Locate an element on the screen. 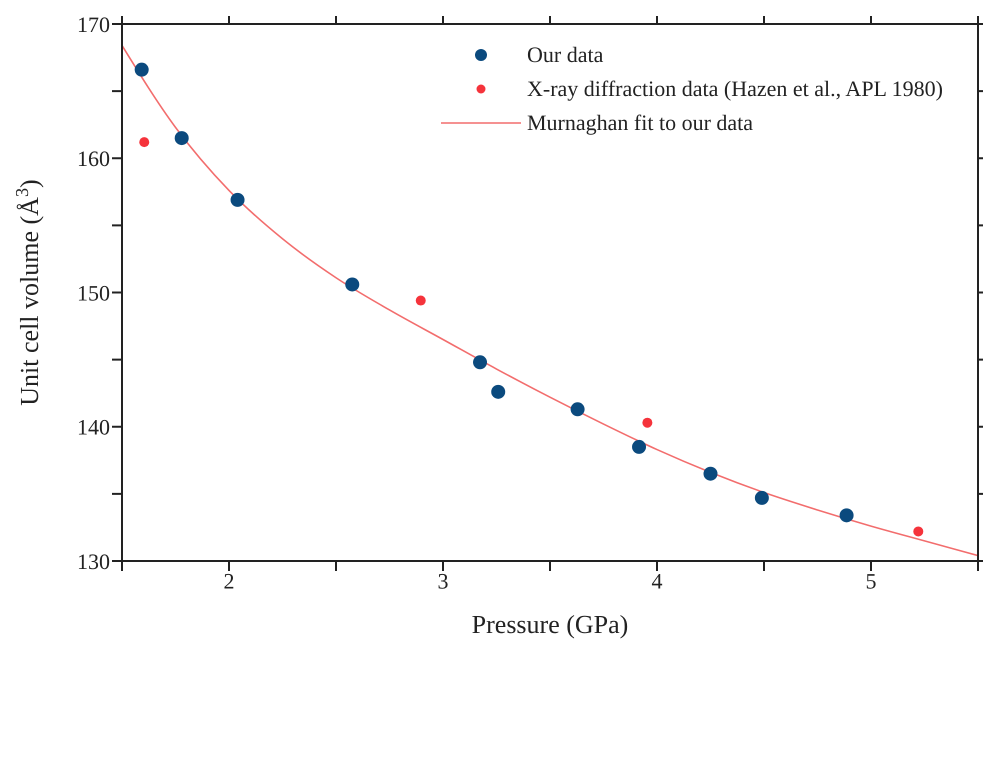 This screenshot has height=760, width=985. y-tick-label: 130 is located at coordinates (93, 561).